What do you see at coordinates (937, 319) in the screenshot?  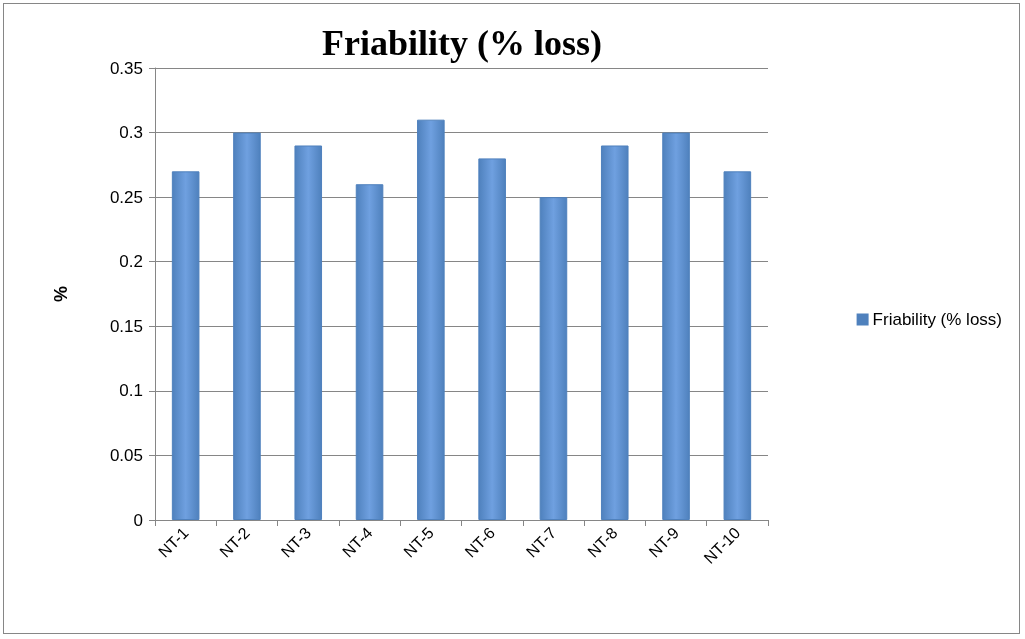 I see `legend-label: Friability (% loss)` at bounding box center [937, 319].